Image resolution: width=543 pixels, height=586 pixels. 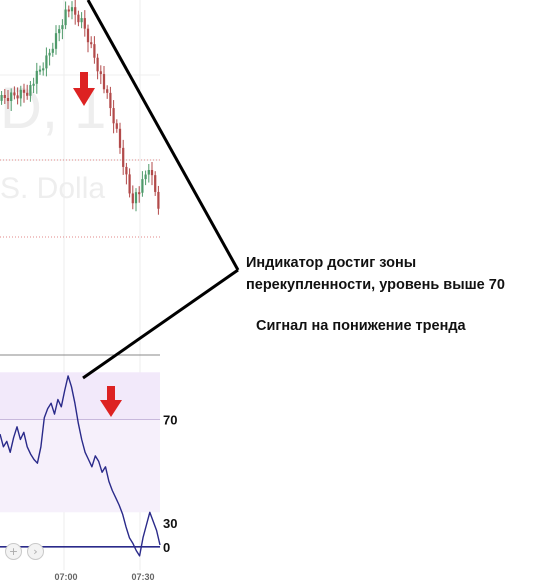 I want to click on signal-text: Сигнал на понижение тренда, so click(x=361, y=326).